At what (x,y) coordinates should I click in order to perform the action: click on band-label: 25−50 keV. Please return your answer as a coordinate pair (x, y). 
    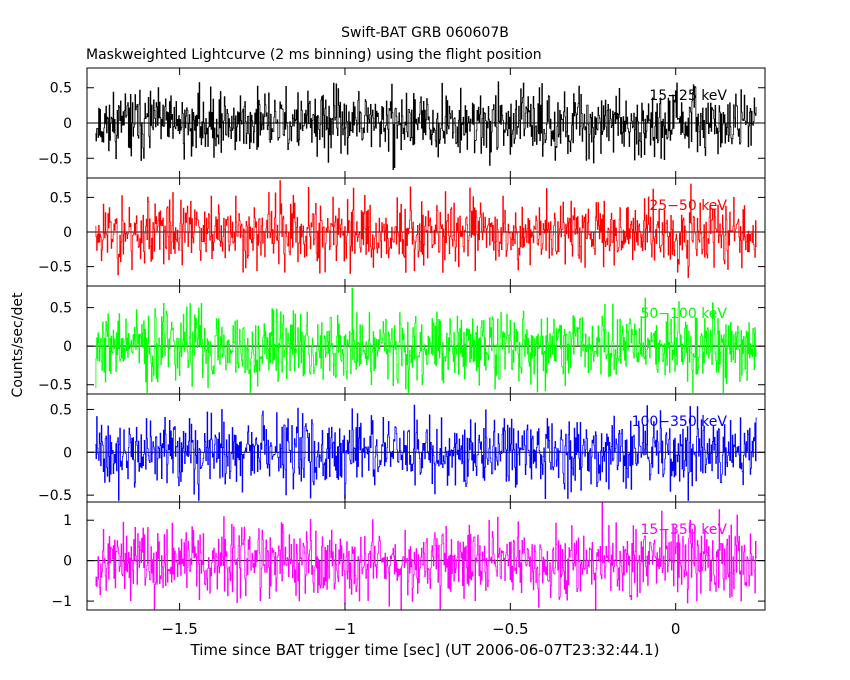
    Looking at the image, I should click on (688, 206).